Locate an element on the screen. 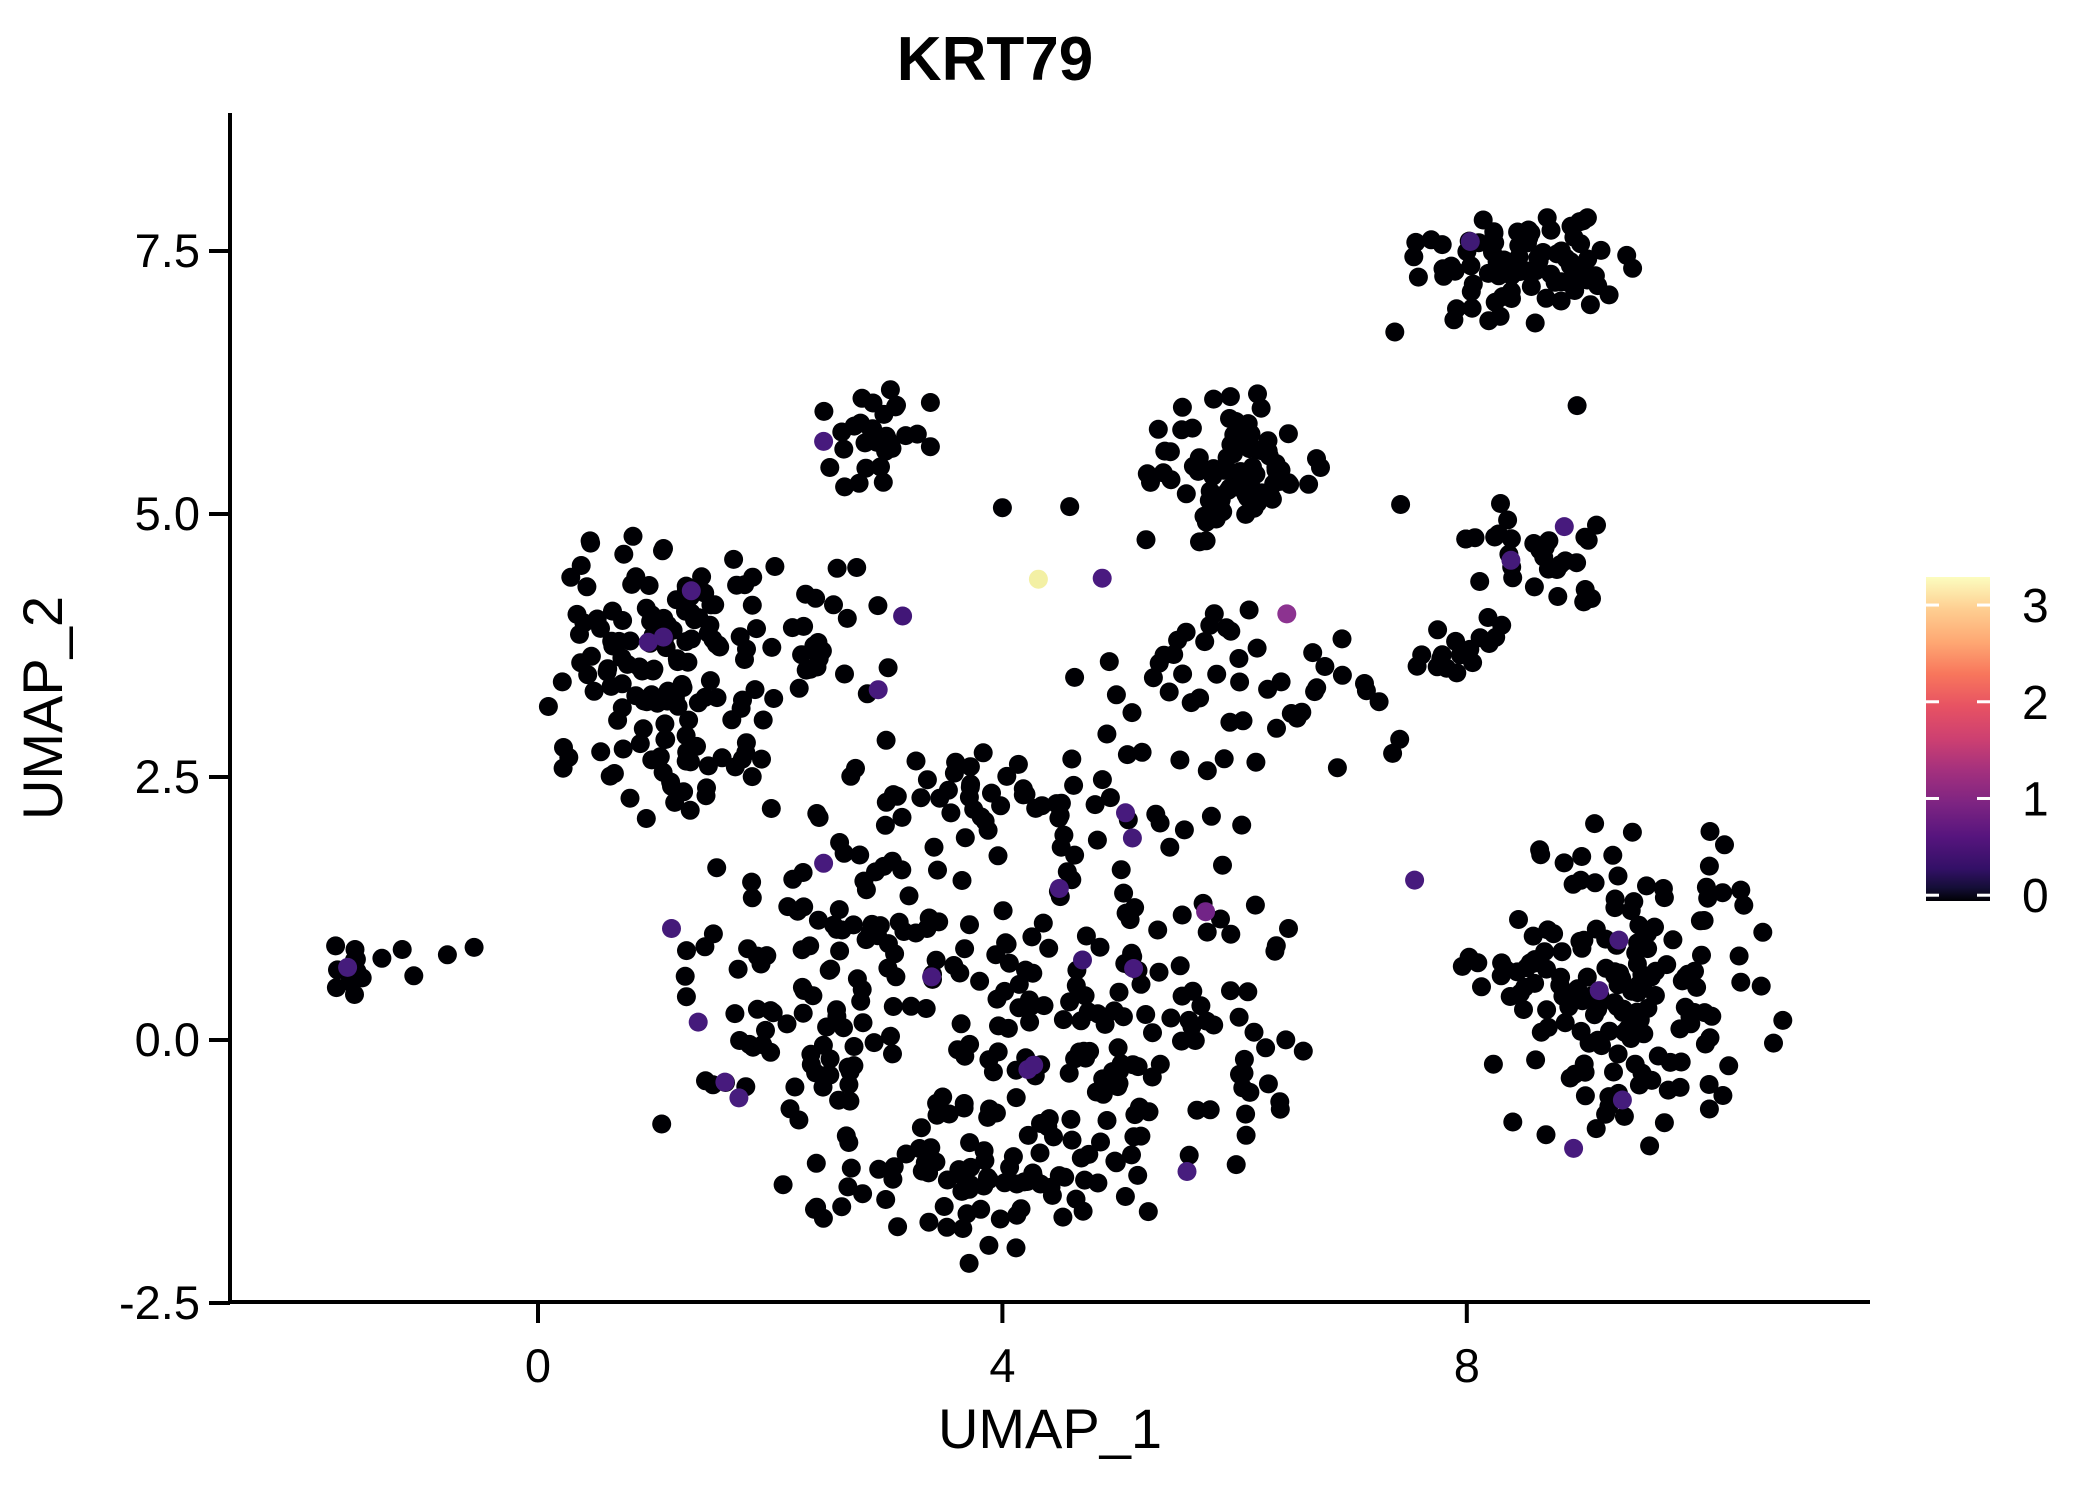  x-tick-label: 0 is located at coordinates (538, 1365).